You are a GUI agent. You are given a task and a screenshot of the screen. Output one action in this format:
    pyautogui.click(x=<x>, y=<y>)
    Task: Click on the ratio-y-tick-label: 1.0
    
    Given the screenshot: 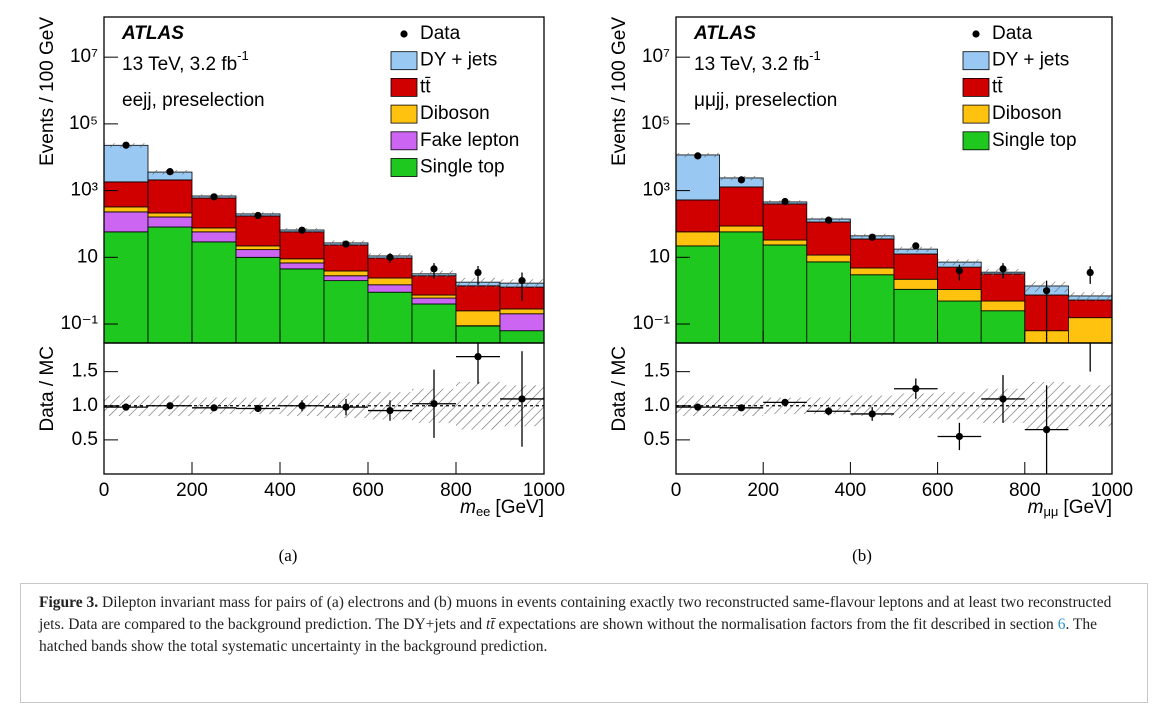 What is the action you would take?
    pyautogui.click(x=657, y=405)
    